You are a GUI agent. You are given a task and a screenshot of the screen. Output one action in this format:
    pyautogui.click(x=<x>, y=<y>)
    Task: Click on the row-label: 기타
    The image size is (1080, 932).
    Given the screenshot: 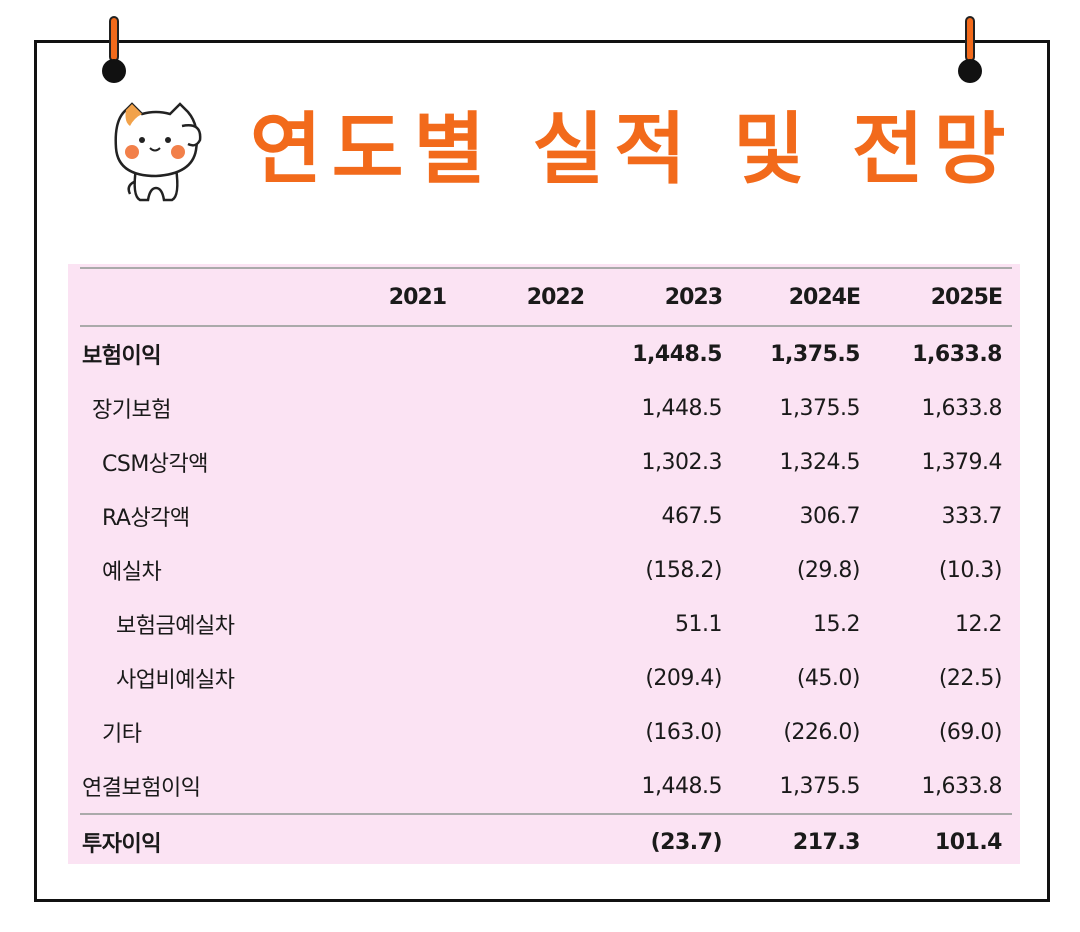 What is the action you would take?
    pyautogui.click(x=122, y=734)
    